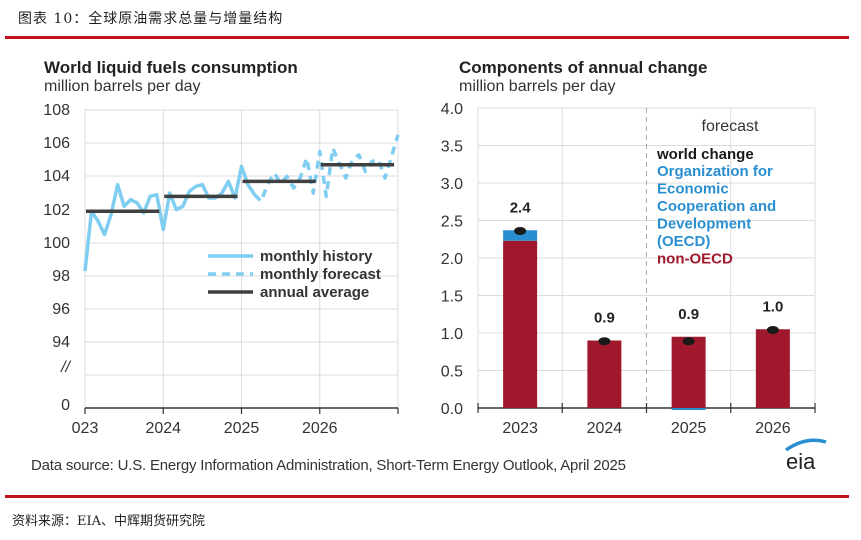 This screenshot has width=861, height=540. What do you see at coordinates (683, 241) in the screenshot?
I see `legend-oecd-line: (OECD)` at bounding box center [683, 241].